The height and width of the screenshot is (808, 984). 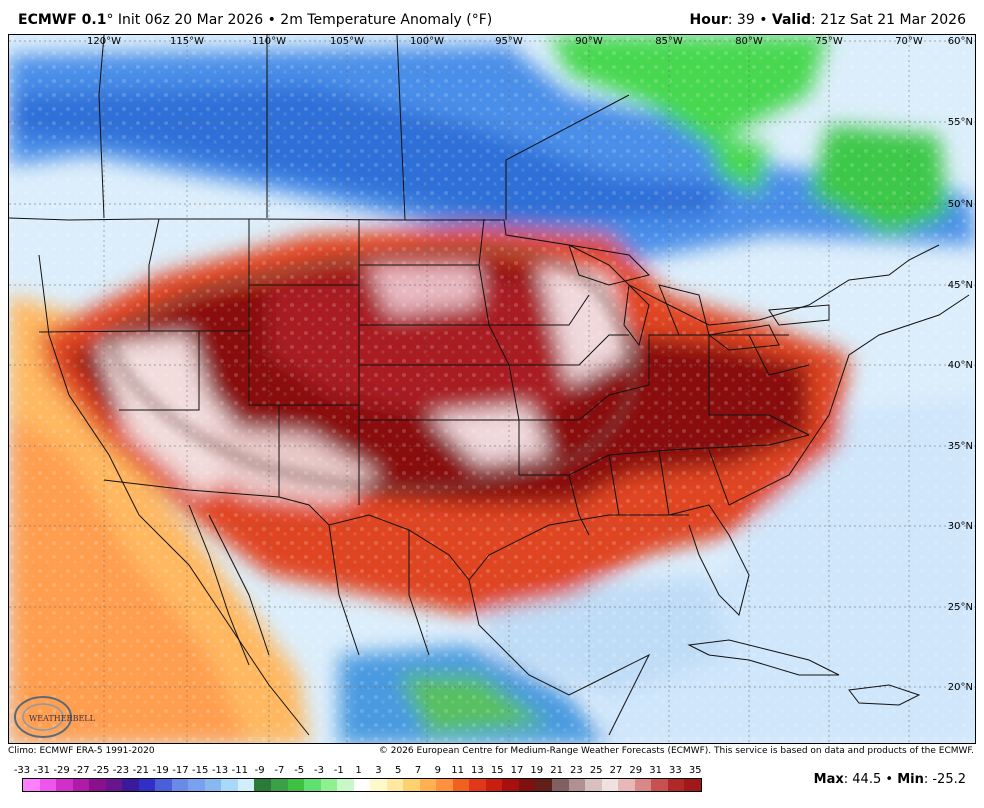 I want to click on min-label: Min, so click(x=910, y=779).